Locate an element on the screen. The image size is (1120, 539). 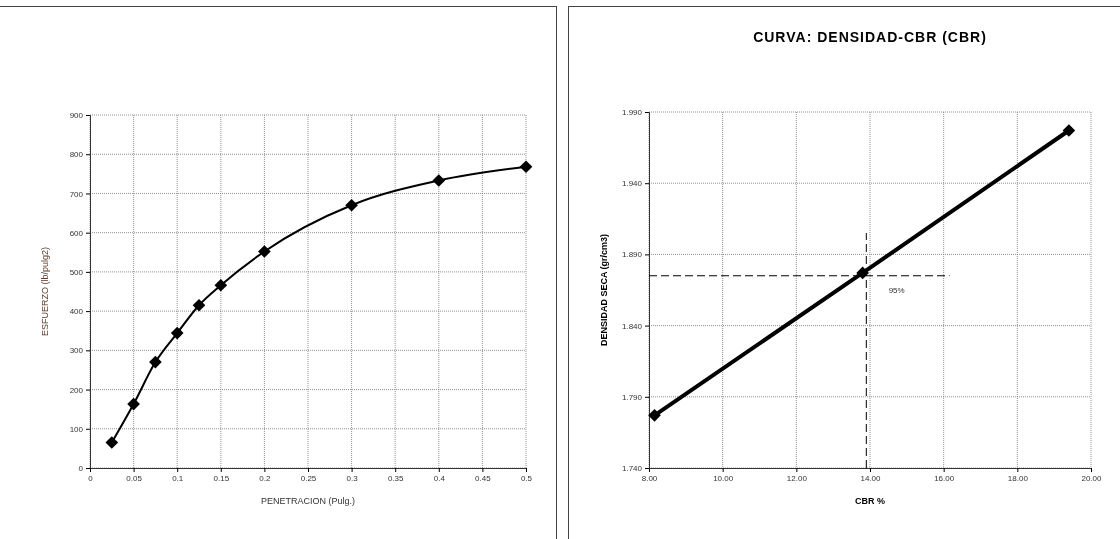
x-tick-label: 16.00 is located at coordinates (944, 478).